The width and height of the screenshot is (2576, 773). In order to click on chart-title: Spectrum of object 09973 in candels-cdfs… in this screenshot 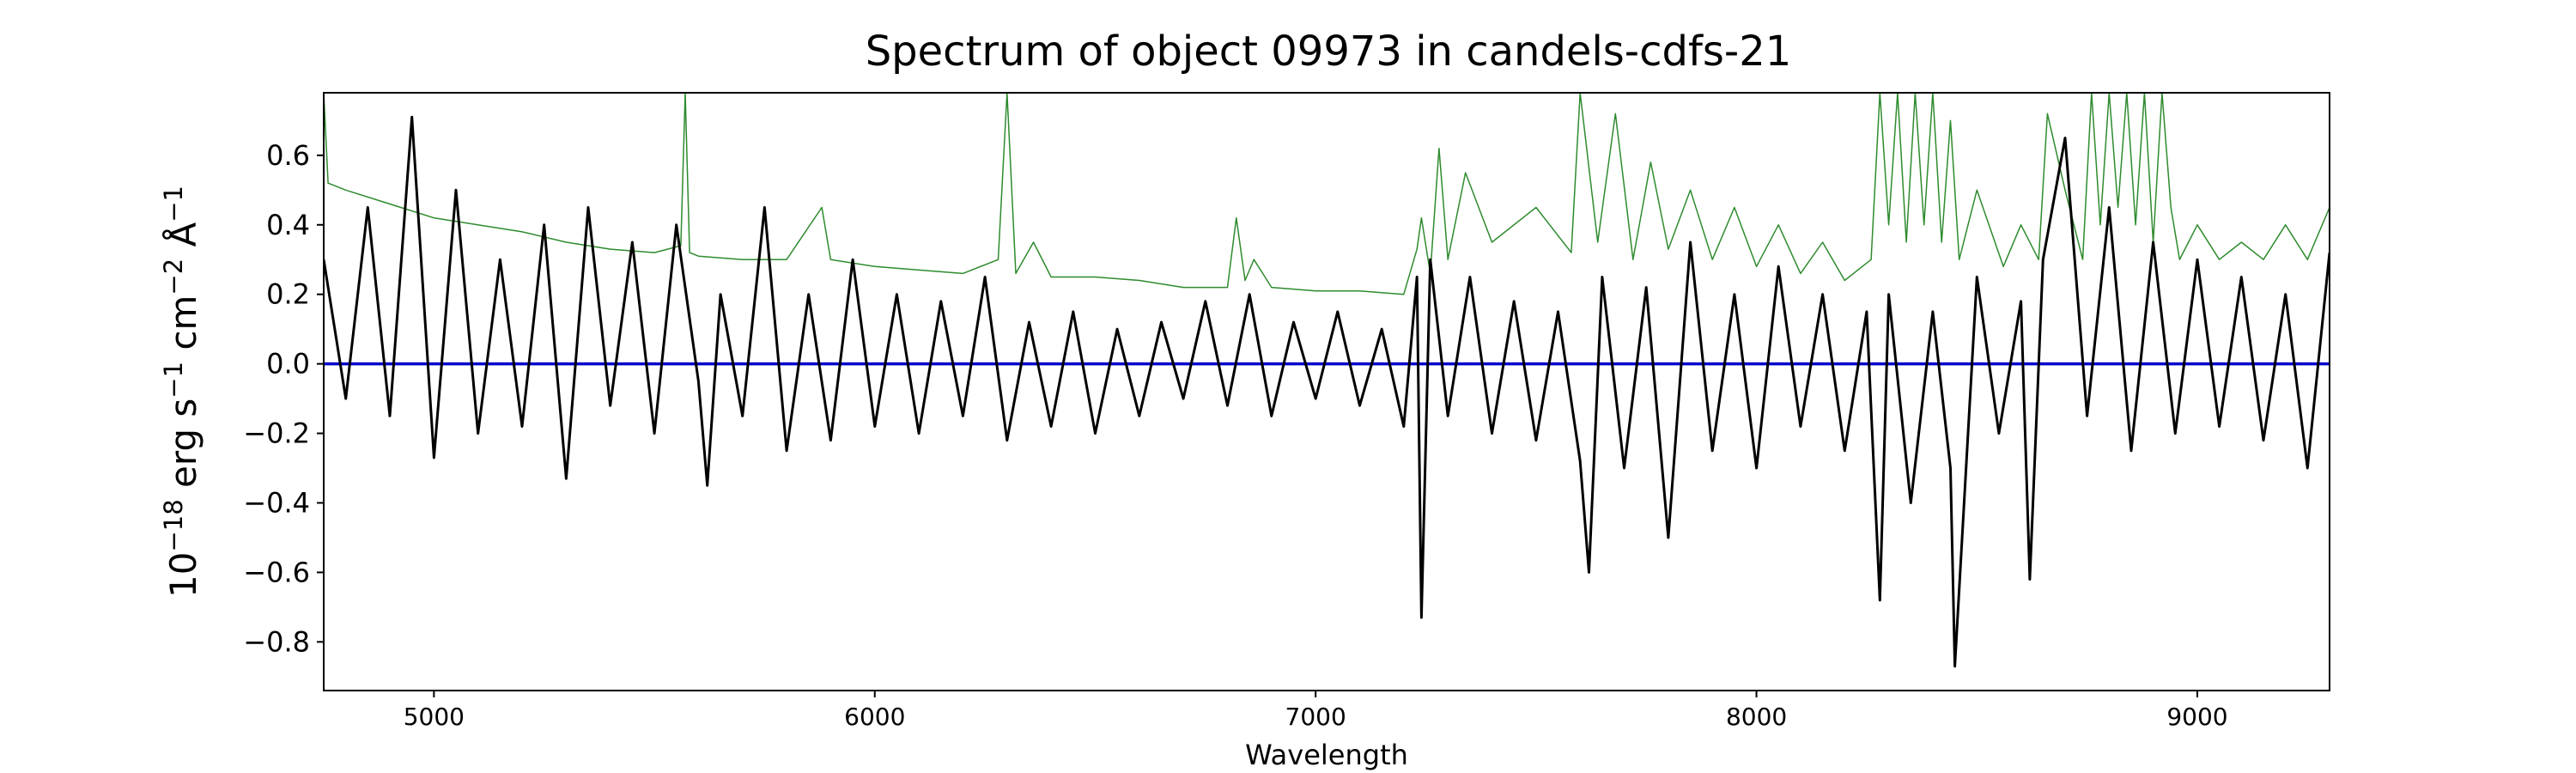, I will do `click(1329, 51)`.